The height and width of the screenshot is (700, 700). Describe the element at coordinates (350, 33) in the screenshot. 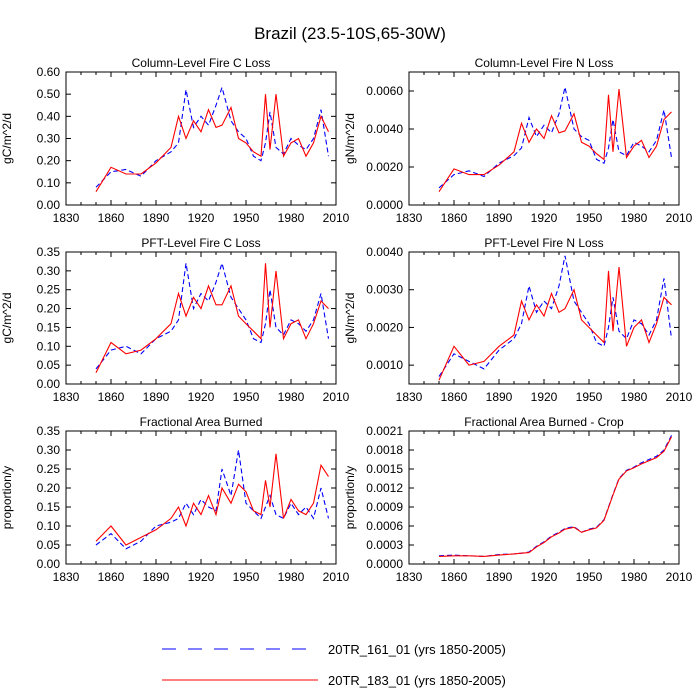

I see `figure-title: Brazil (23.5-10S,65-30W)` at that location.